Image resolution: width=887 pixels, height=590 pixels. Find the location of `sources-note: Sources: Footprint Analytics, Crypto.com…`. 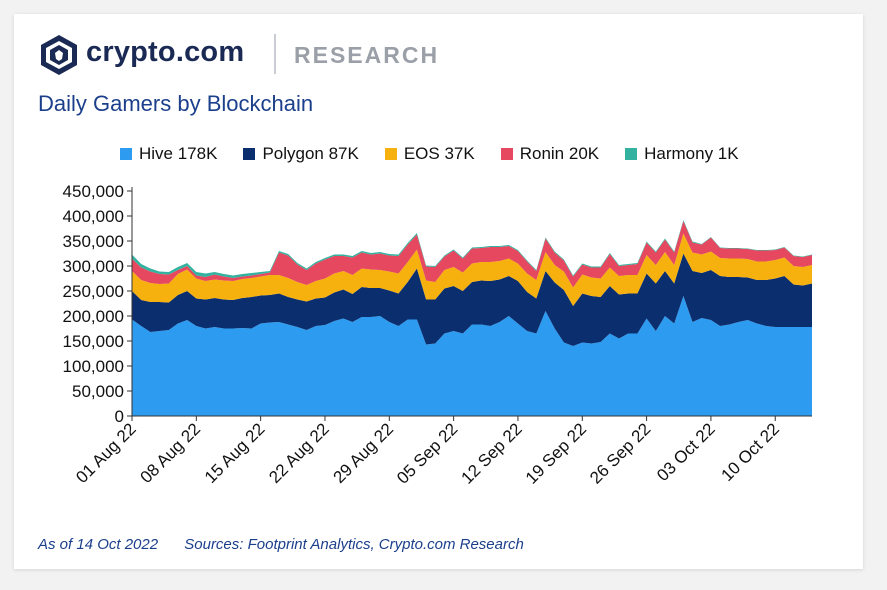

sources-note: Sources: Footprint Analytics, Crypto.com… is located at coordinates (354, 544).